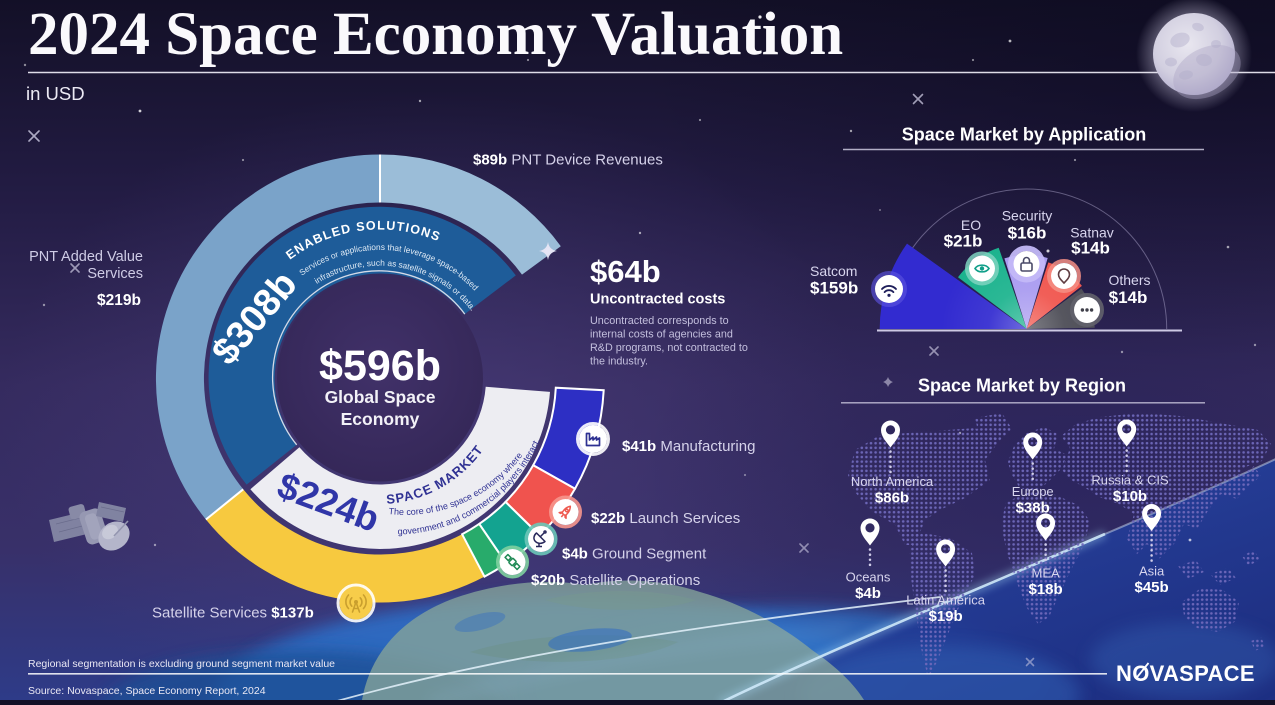 This screenshot has height=705, width=1275. I want to click on svg-text: $18b, so click(1045, 589).